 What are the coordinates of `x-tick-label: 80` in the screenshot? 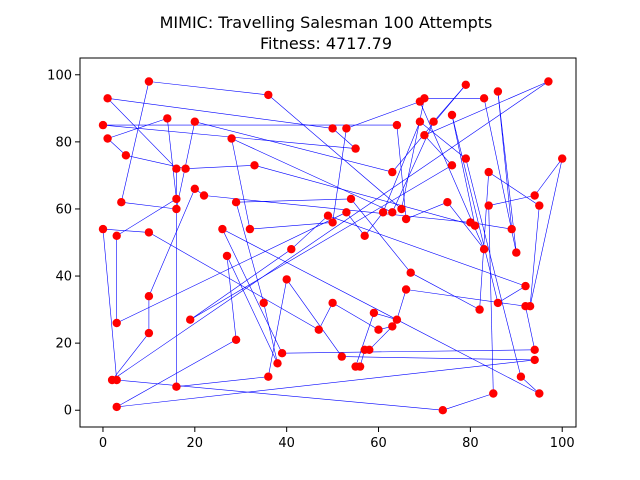 It's located at (470, 443).